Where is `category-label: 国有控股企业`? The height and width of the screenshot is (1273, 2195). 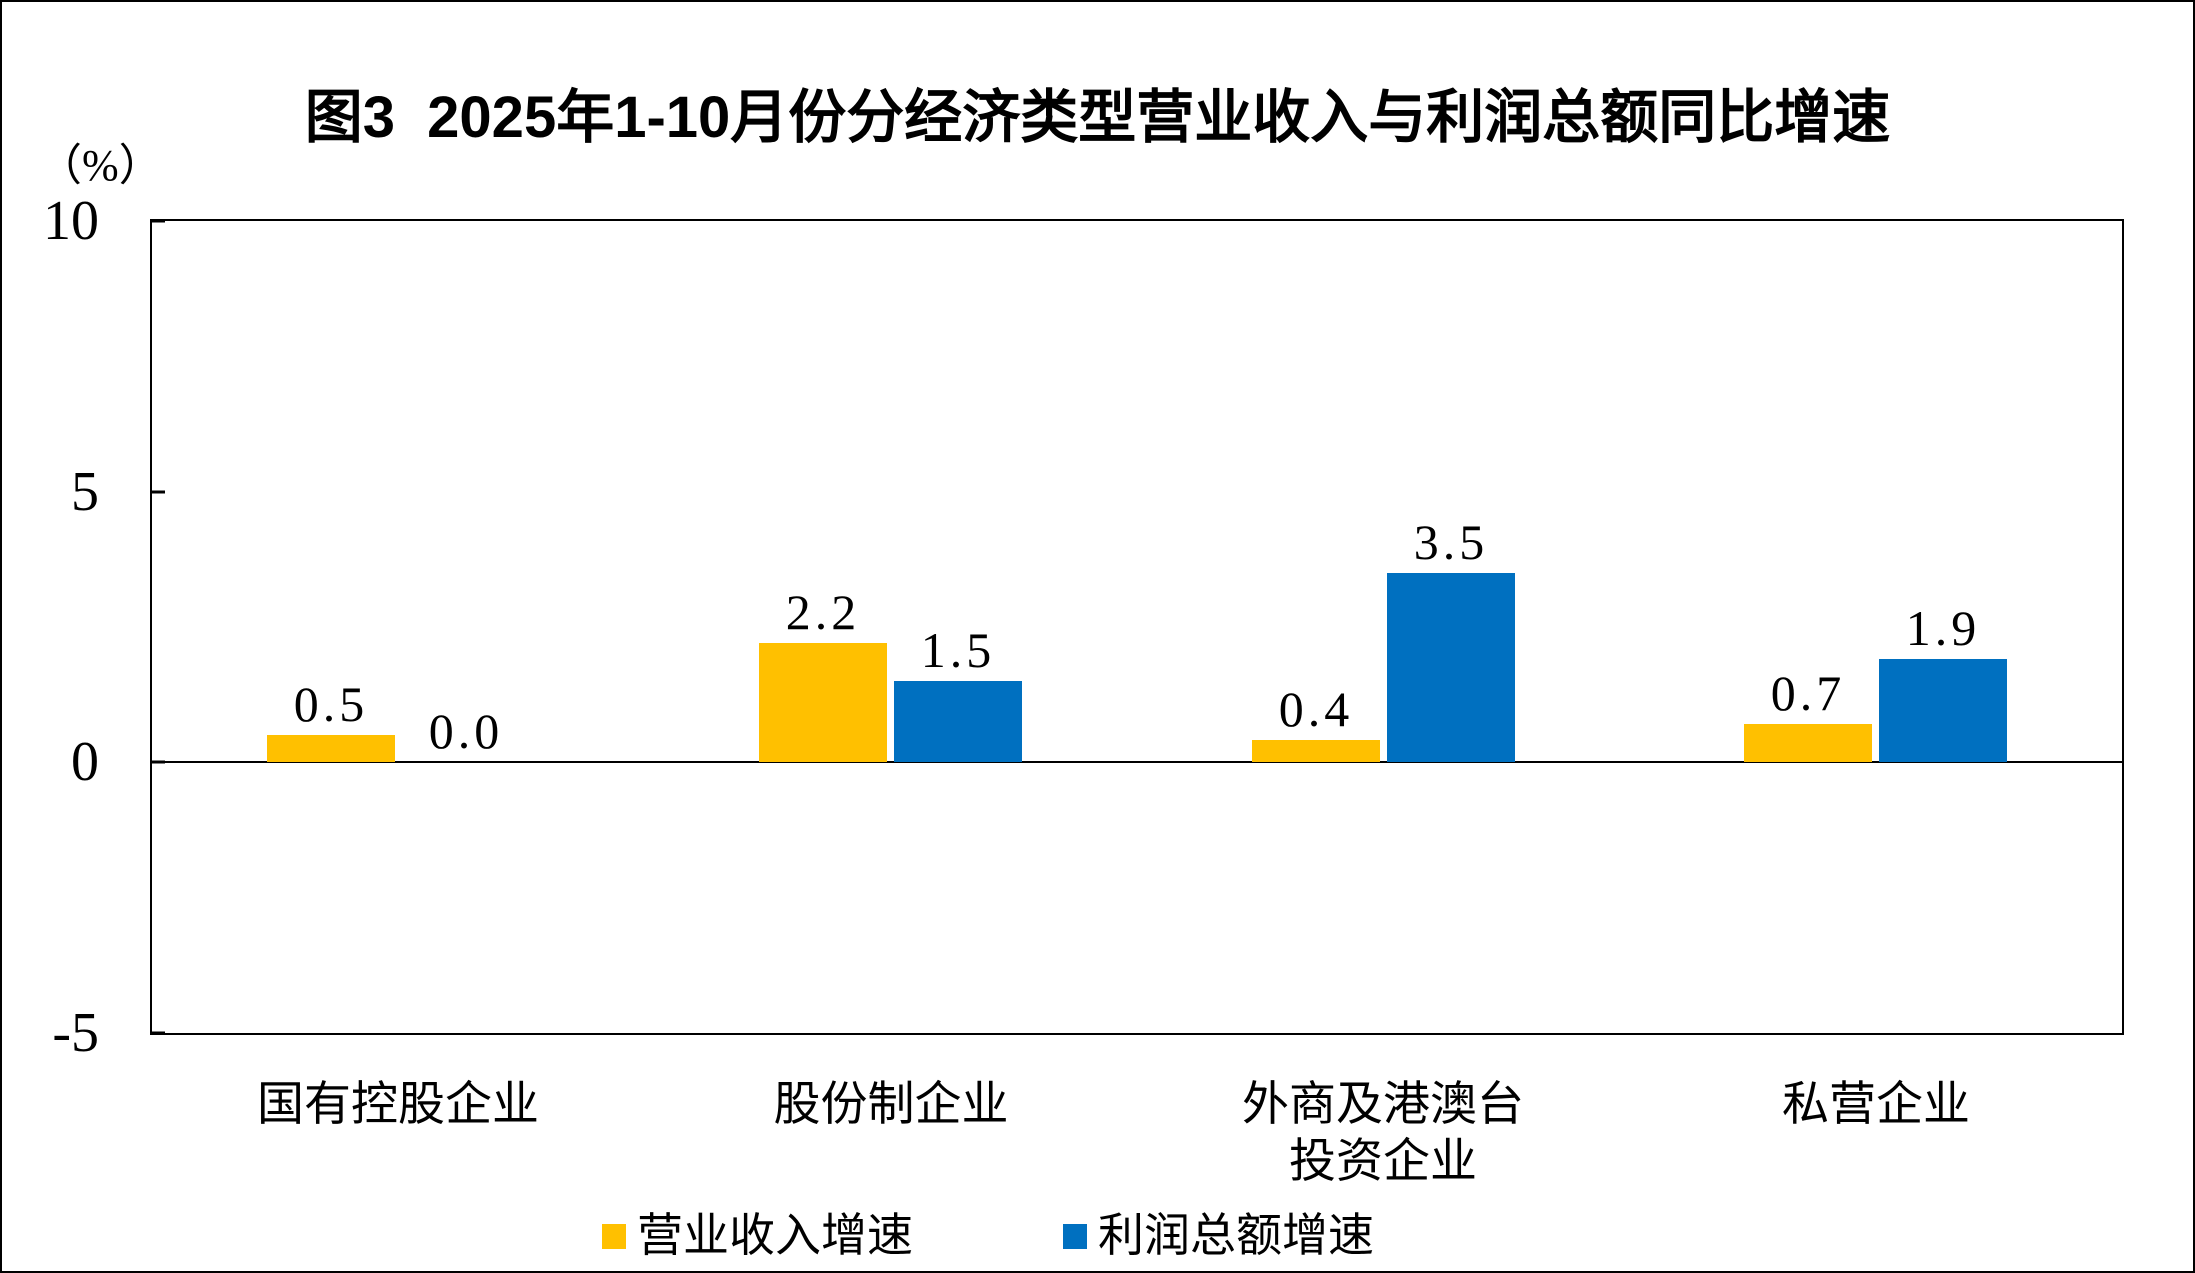
category-label: 国有控股企业 is located at coordinates (398, 1105).